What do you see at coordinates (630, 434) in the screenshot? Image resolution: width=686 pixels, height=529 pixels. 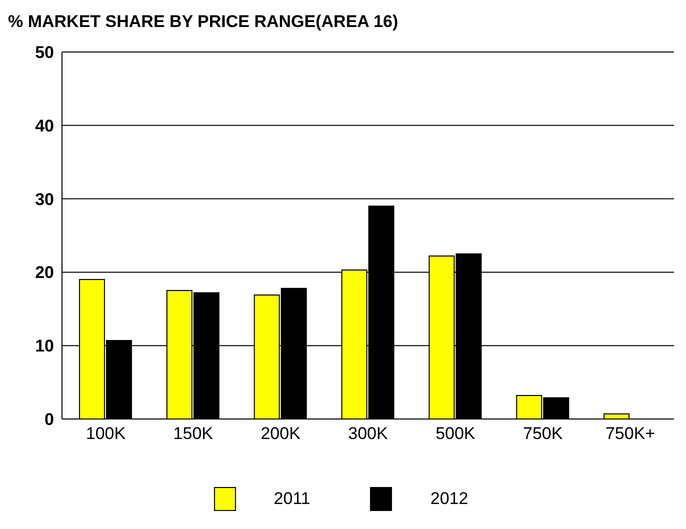 I see `x-tick-label: 750K+` at bounding box center [630, 434].